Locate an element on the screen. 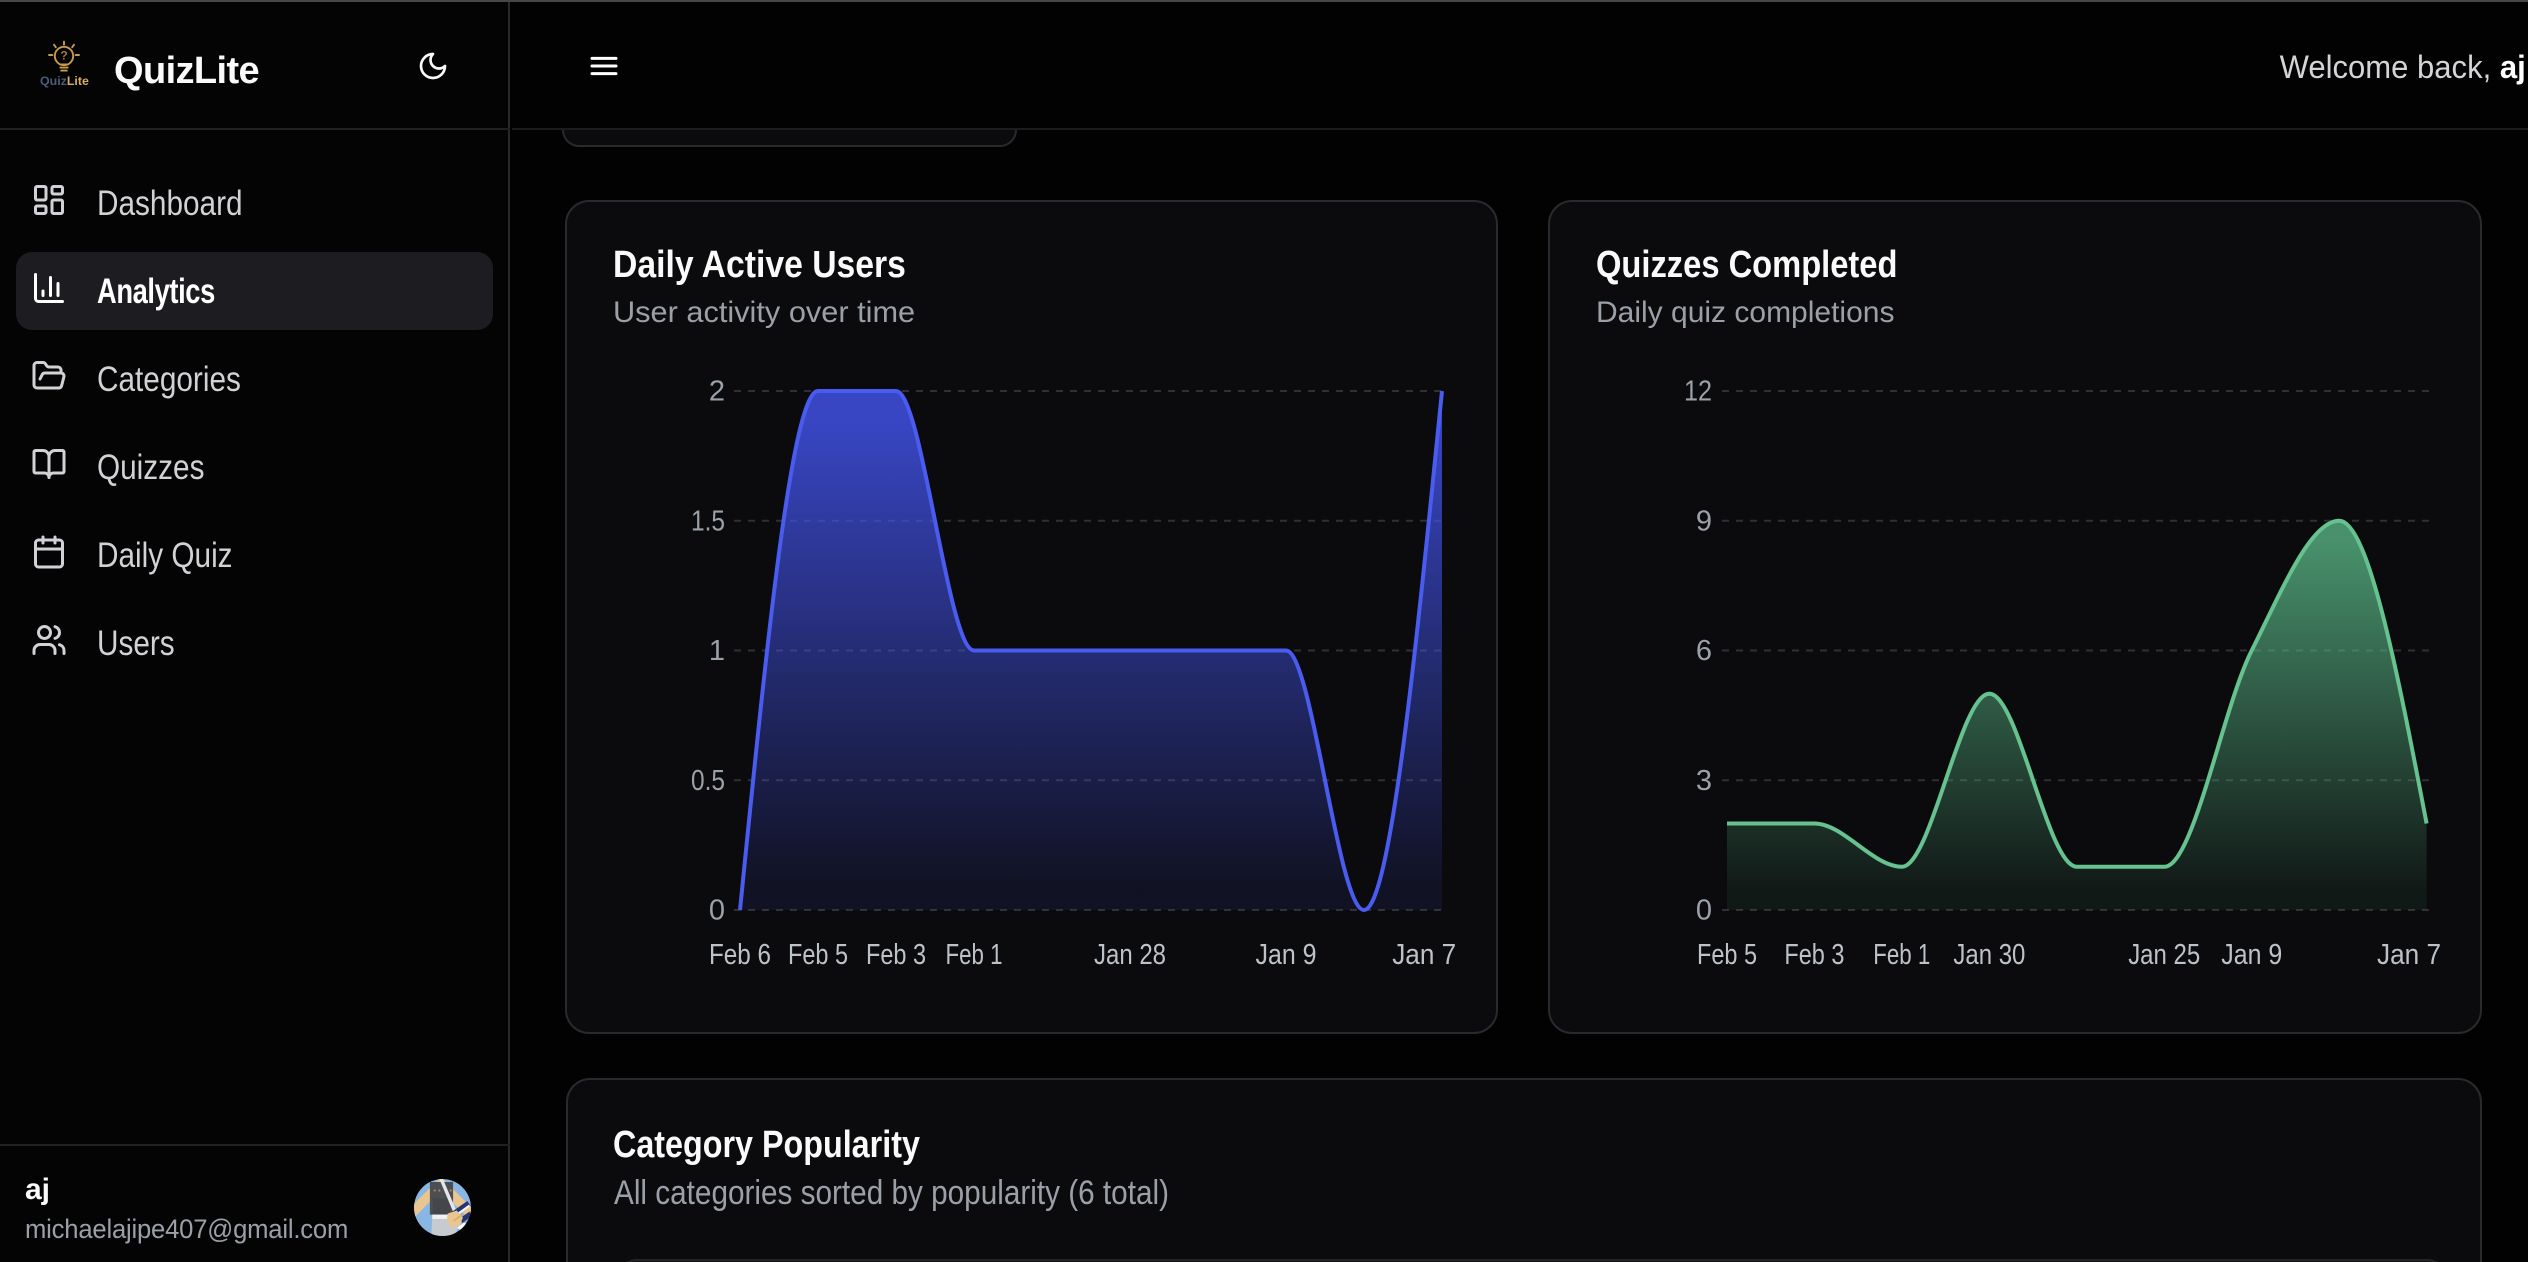  svg-text: 3 is located at coordinates (1704, 781).